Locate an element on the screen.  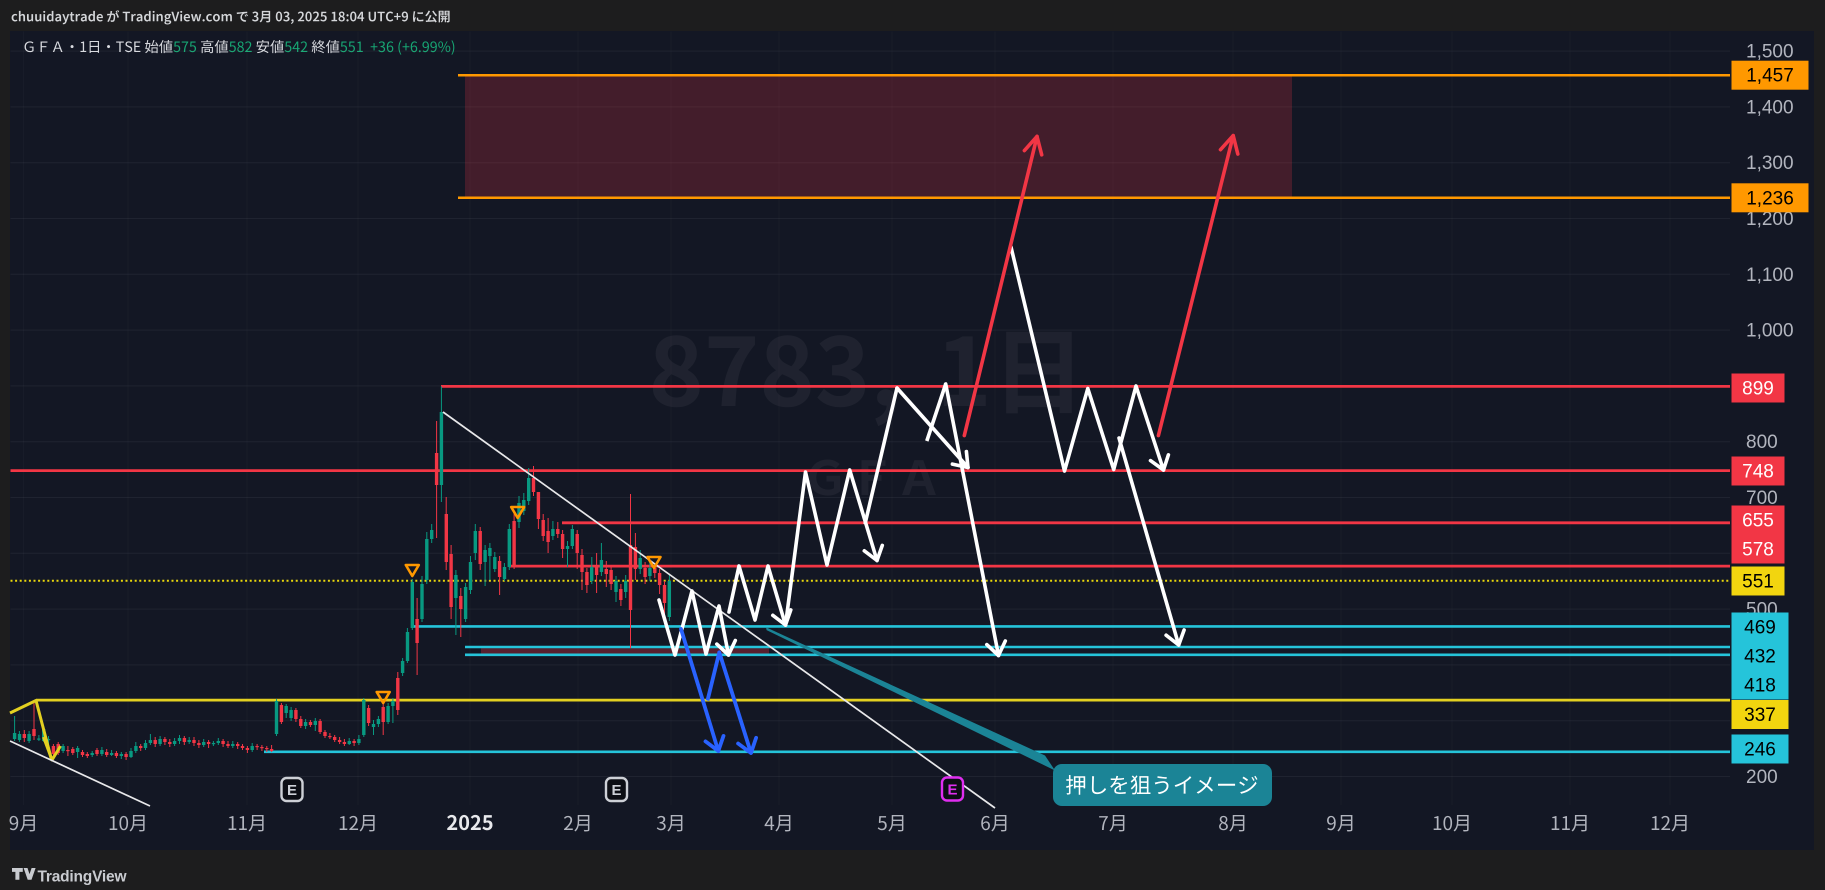
svg-text: 655 is located at coordinates (1758, 521).